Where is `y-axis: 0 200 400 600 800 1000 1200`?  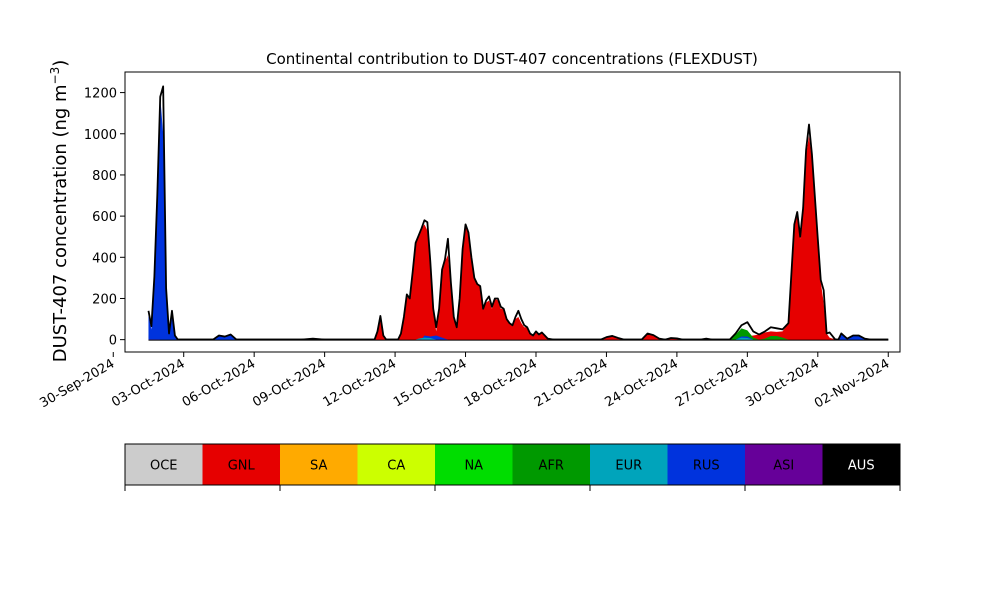 y-axis: 0 200 400 600 800 1000 1200 is located at coordinates (104, 218).